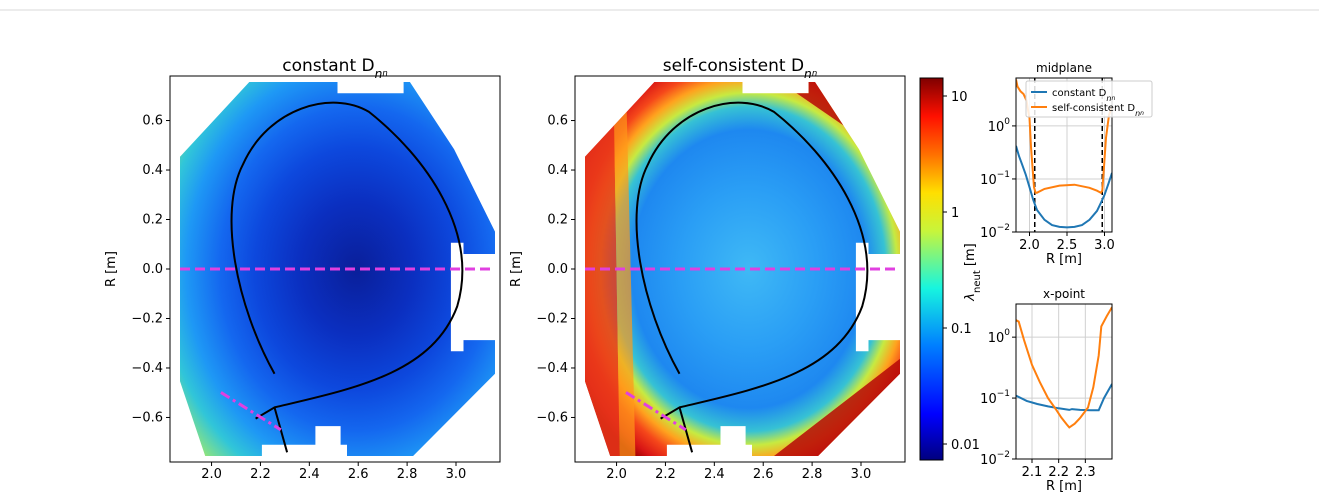 This screenshot has width=1319, height=494. I want to click on panel-title: x-point, so click(1064, 294).